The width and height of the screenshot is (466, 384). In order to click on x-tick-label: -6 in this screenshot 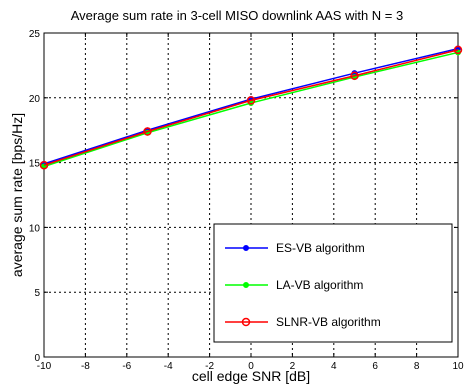, I will do `click(126, 366)`.